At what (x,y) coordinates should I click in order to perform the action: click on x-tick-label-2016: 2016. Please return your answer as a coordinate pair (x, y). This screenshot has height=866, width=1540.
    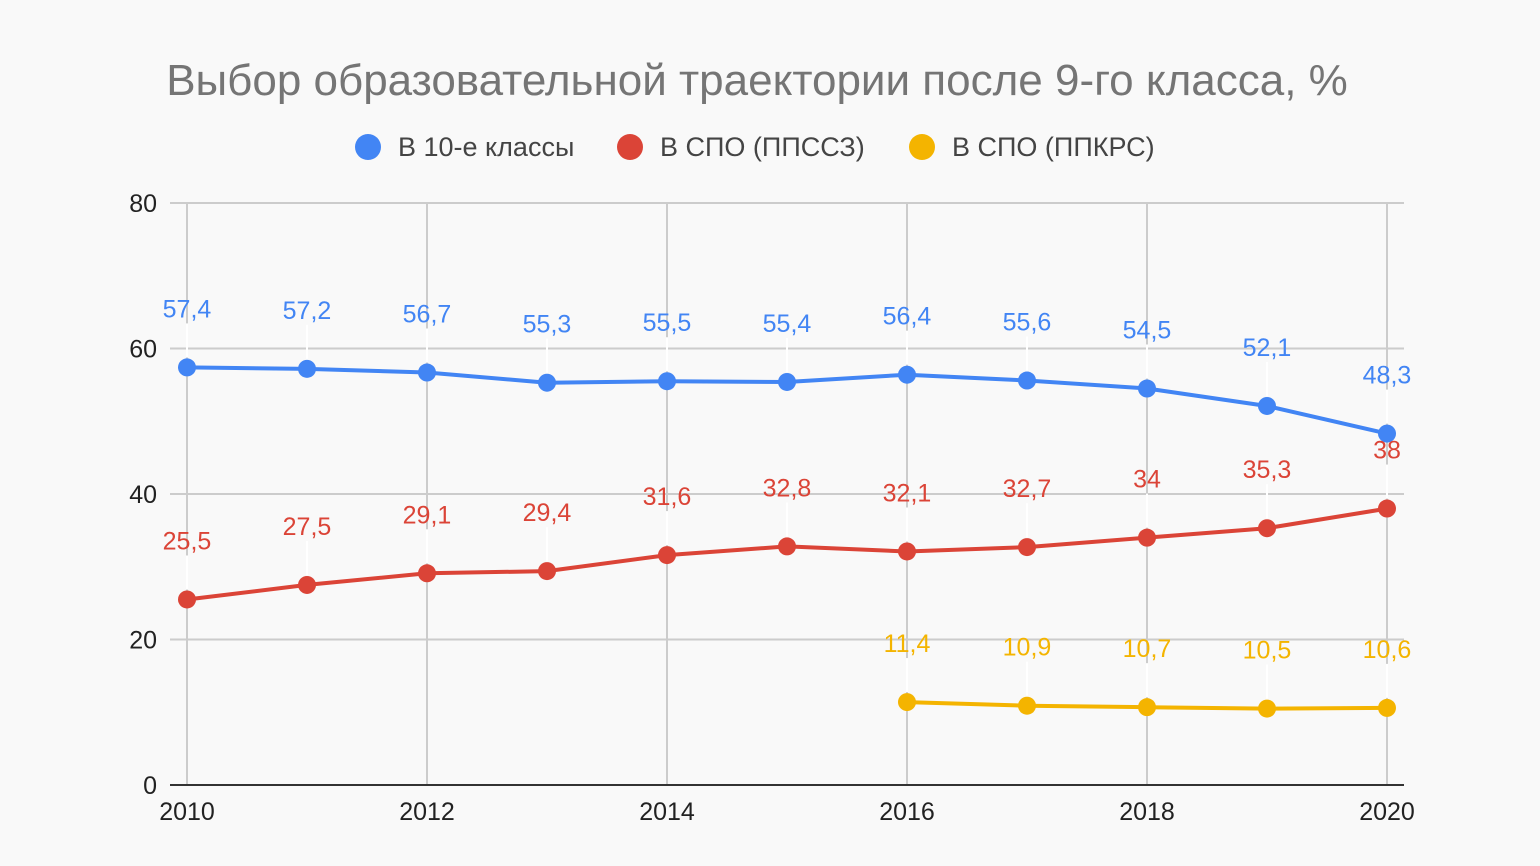
    Looking at the image, I should click on (907, 812).